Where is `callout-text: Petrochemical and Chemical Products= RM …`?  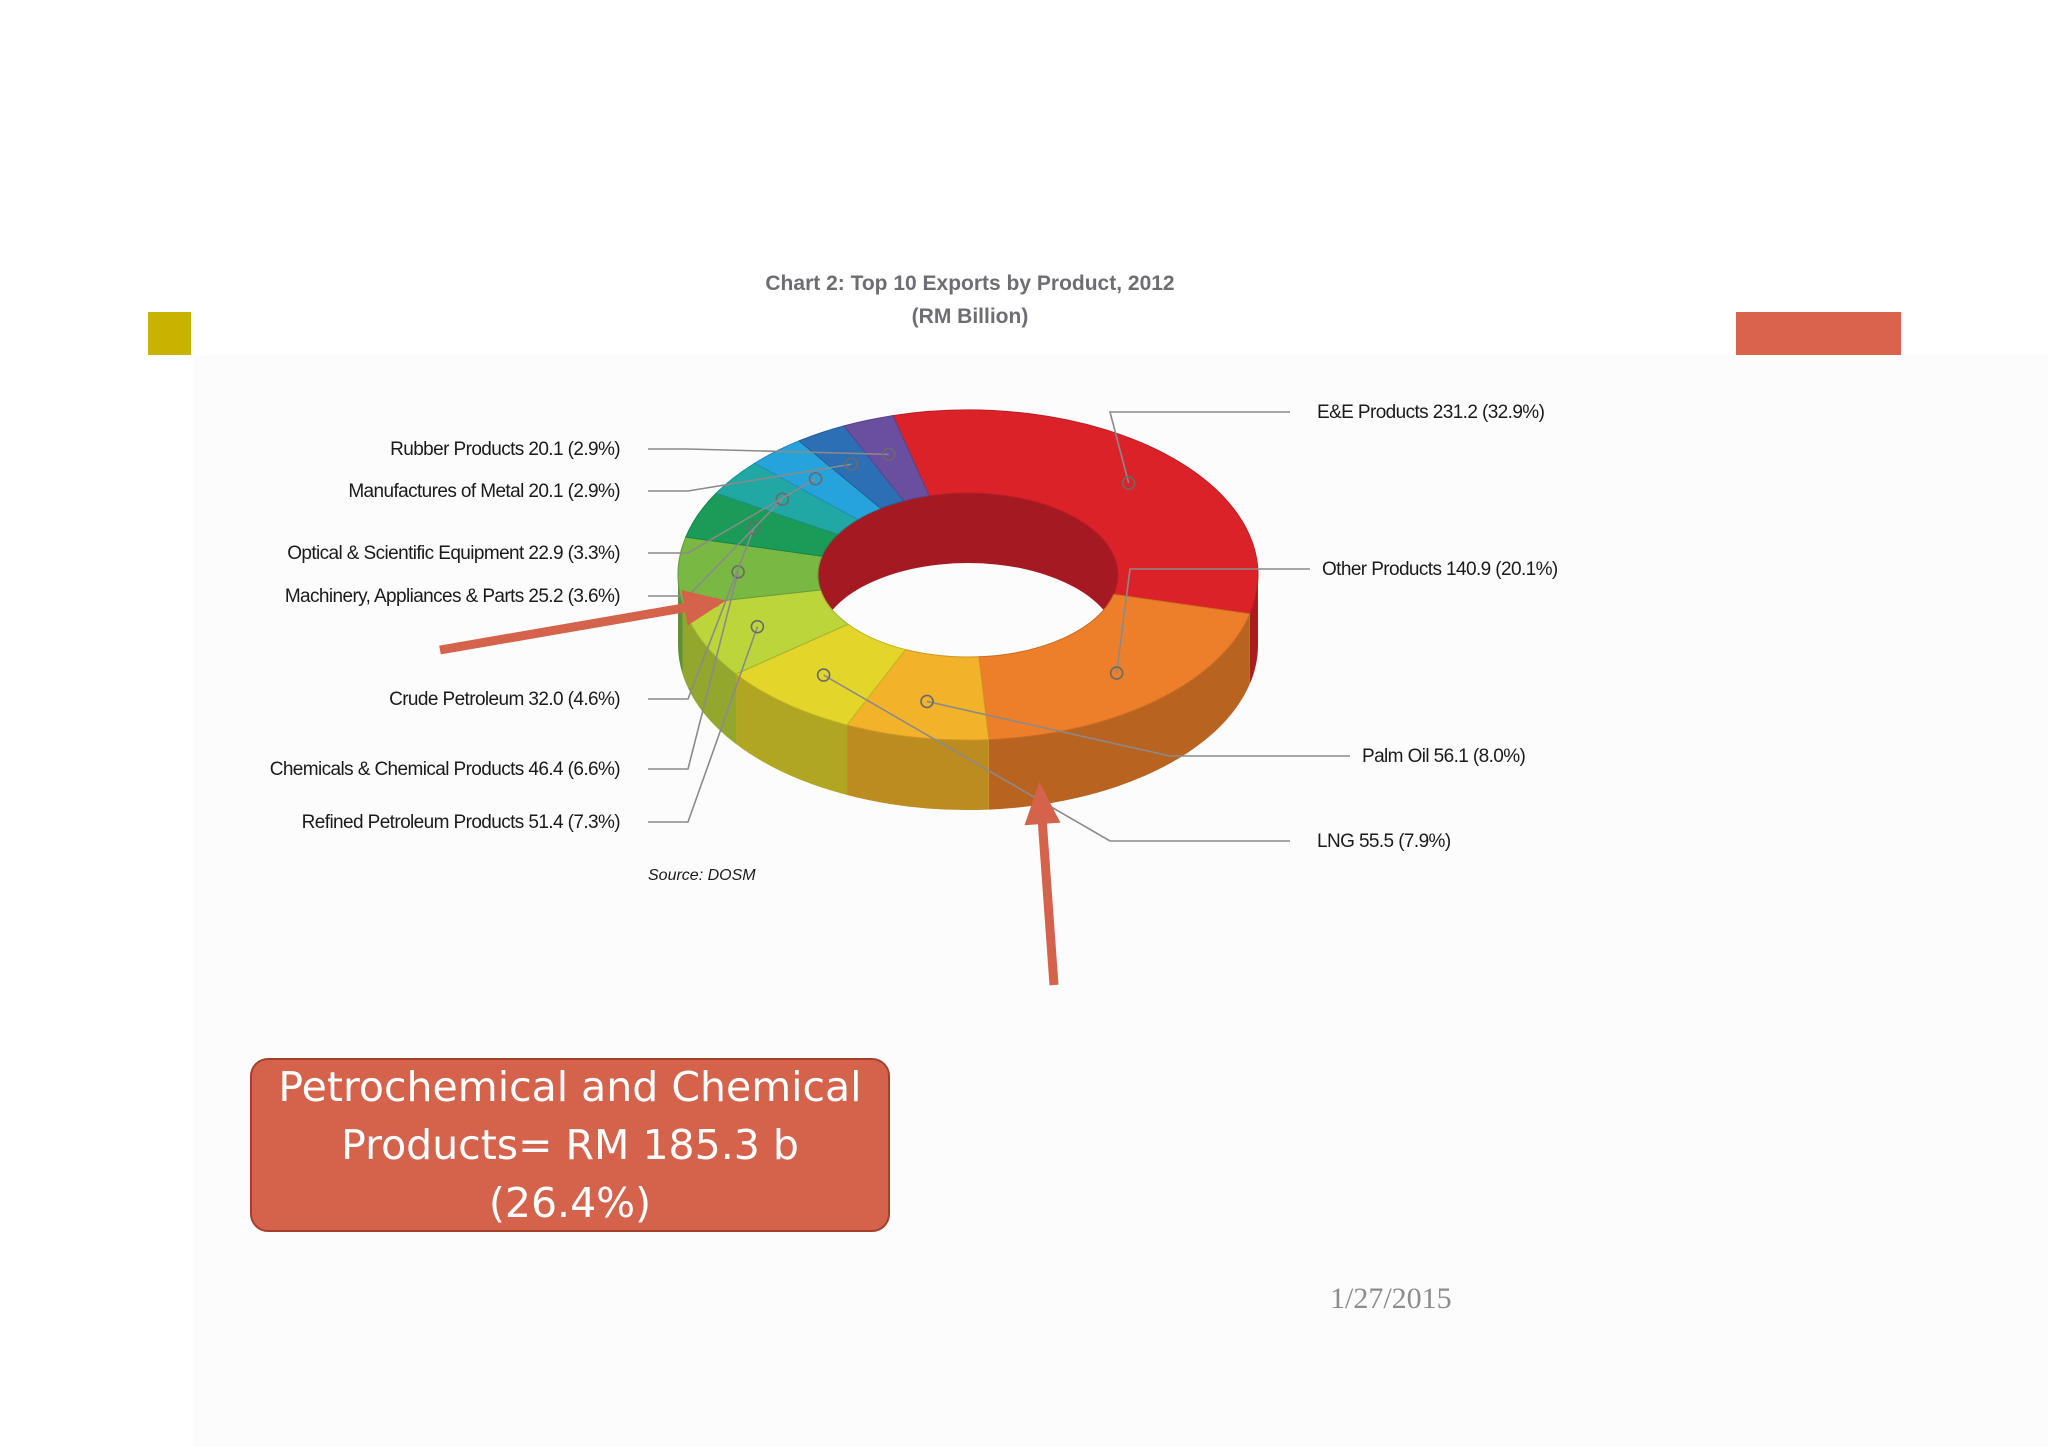 callout-text: Petrochemical and Chemical Products= RM … is located at coordinates (570, 1145).